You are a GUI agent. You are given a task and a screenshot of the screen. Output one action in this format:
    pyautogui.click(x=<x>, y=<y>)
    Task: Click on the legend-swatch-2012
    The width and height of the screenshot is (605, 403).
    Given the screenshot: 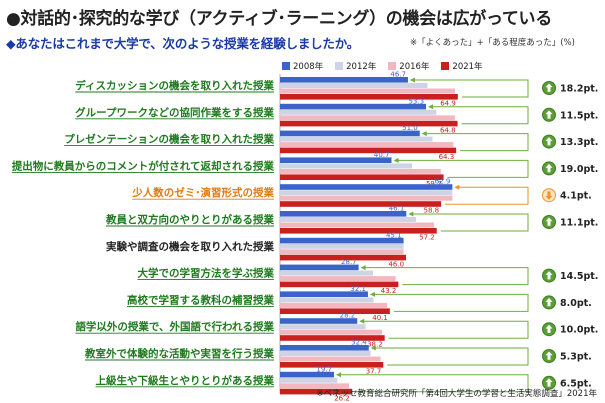 What is the action you would take?
    pyautogui.click(x=339, y=66)
    